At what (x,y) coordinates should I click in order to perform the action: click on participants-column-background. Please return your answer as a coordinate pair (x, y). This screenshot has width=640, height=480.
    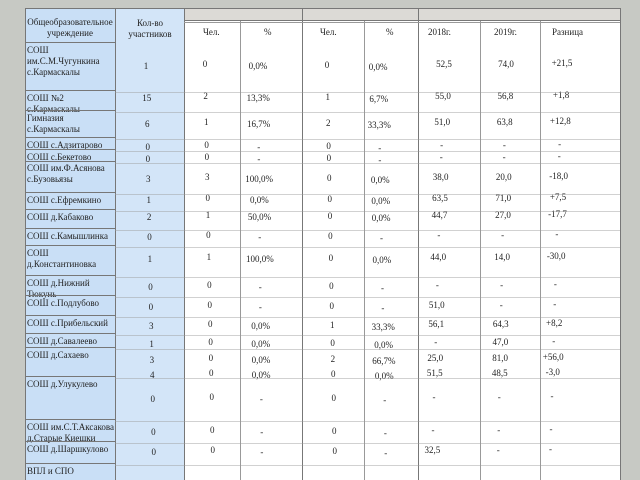
    Looking at the image, I should click on (150, 244).